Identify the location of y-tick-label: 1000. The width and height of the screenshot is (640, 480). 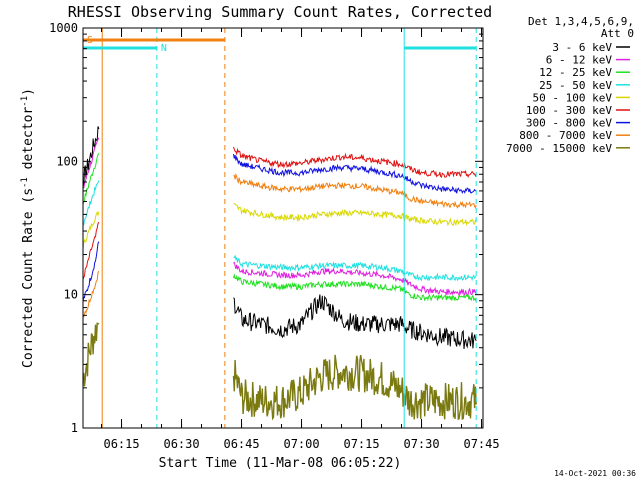
(63, 28).